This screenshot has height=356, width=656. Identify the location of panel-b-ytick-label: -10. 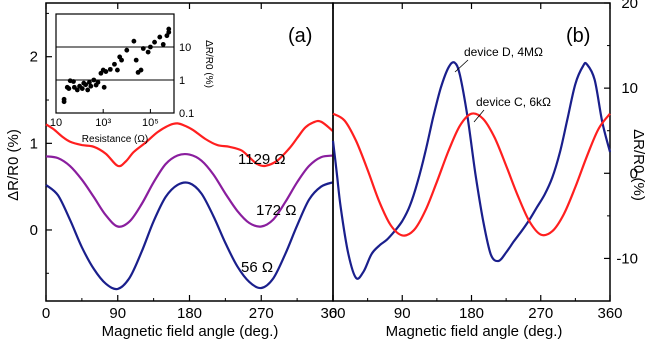
(627, 258).